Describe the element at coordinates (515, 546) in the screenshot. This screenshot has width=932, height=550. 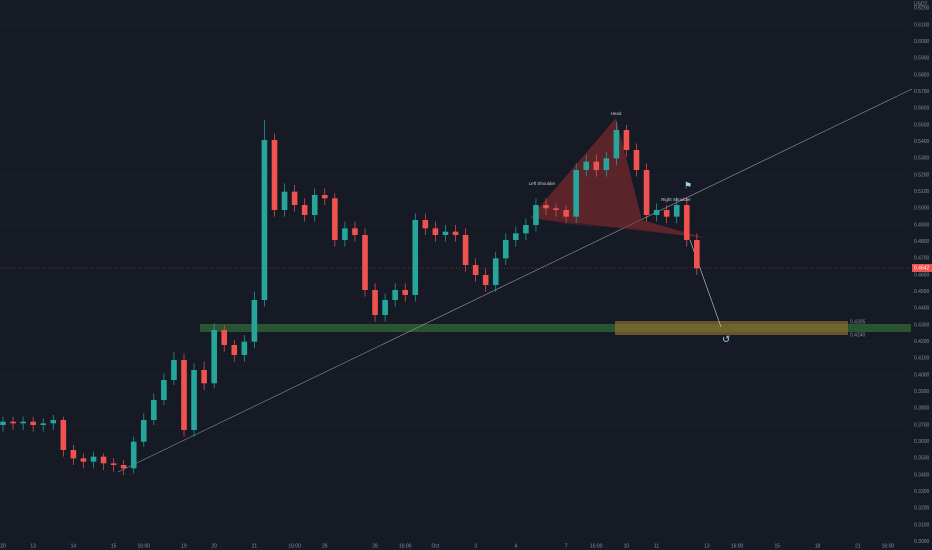
I see `x-tick-label: 4` at that location.